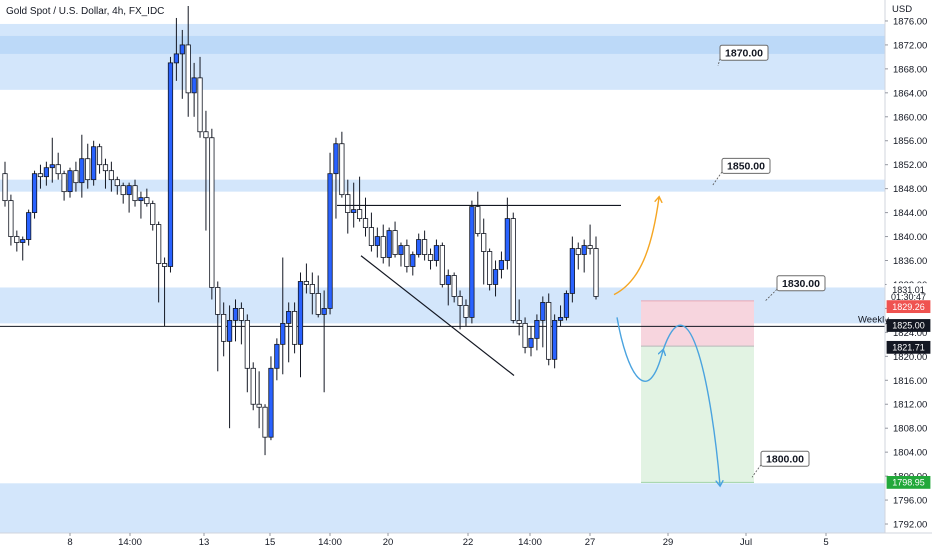 The width and height of the screenshot is (932, 550). I want to click on x-tick-label: 13, so click(204, 542).